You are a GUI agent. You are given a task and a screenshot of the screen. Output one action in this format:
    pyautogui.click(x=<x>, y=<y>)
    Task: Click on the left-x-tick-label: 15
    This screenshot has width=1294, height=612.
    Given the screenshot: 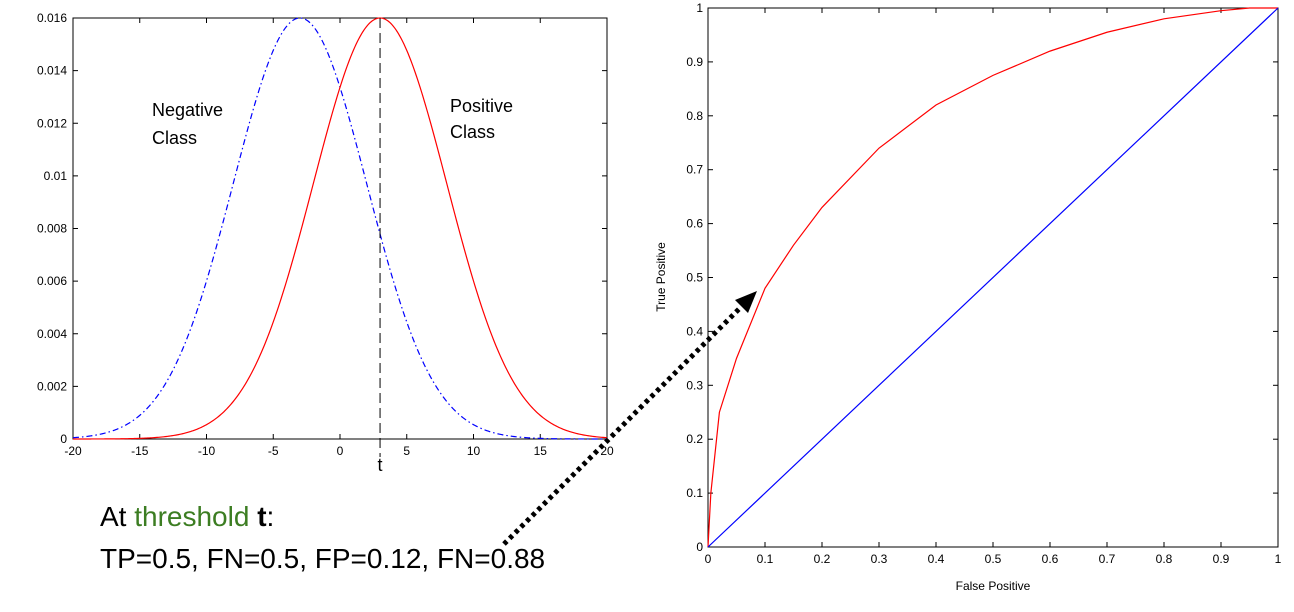 What is the action you would take?
    pyautogui.click(x=541, y=451)
    